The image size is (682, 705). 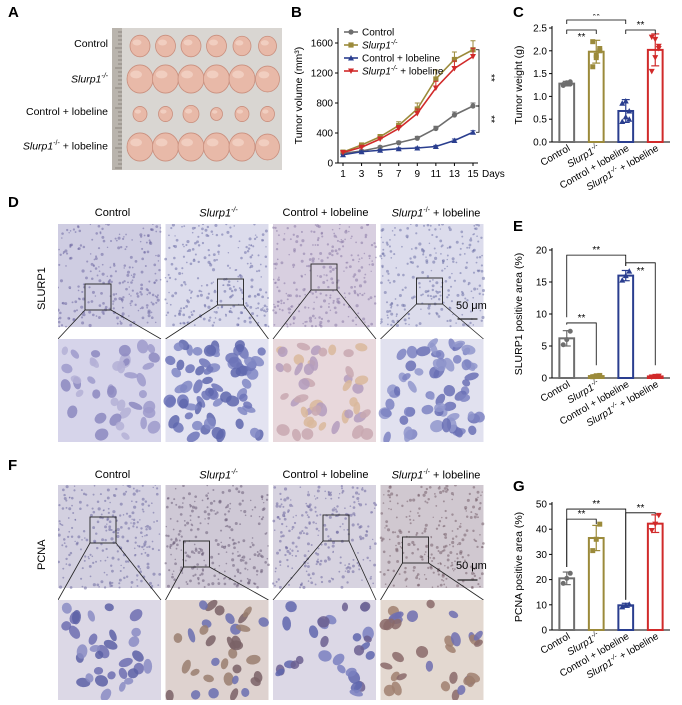 What do you see at coordinates (242, 114) in the screenshot?
I see `tumor-specimen` at bounding box center [242, 114].